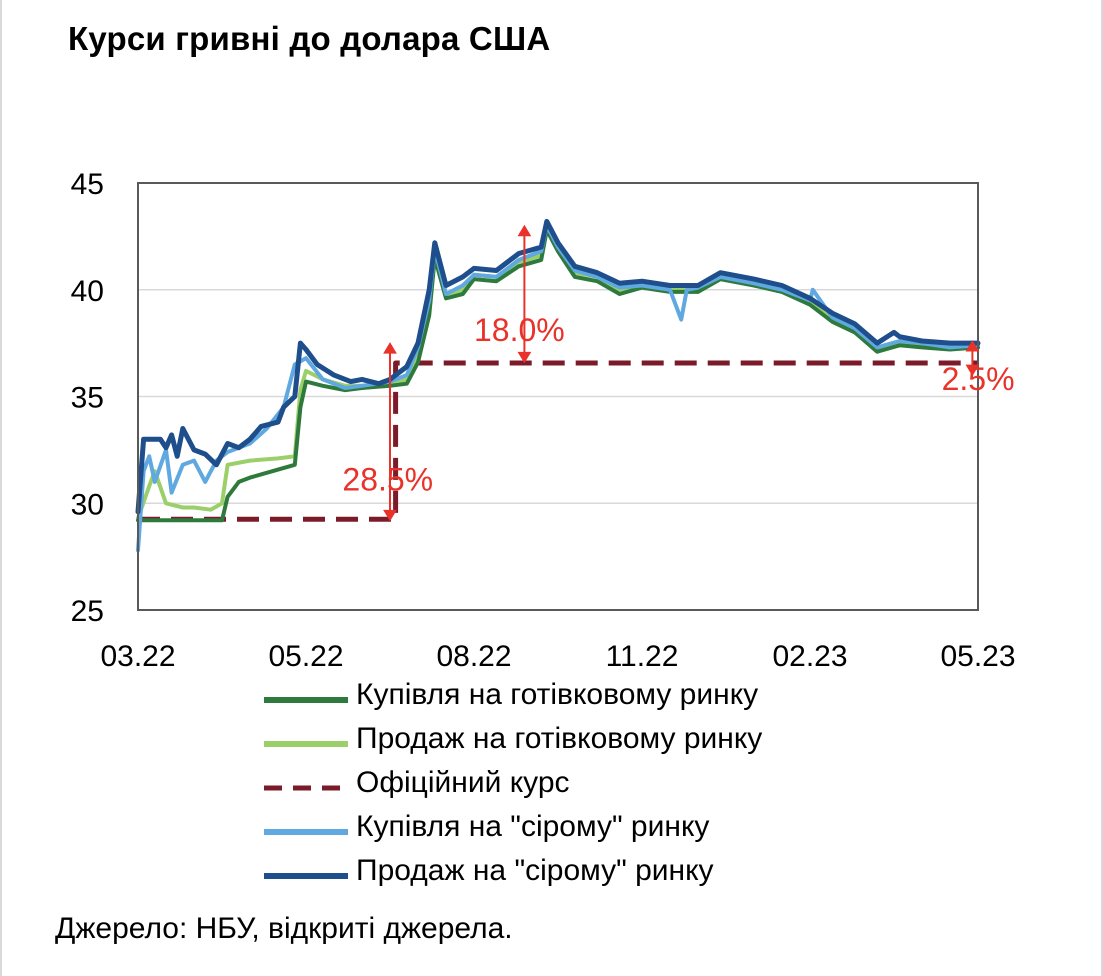  Describe the element at coordinates (519, 330) in the screenshot. I see `annotation-label: 18.0%` at that location.